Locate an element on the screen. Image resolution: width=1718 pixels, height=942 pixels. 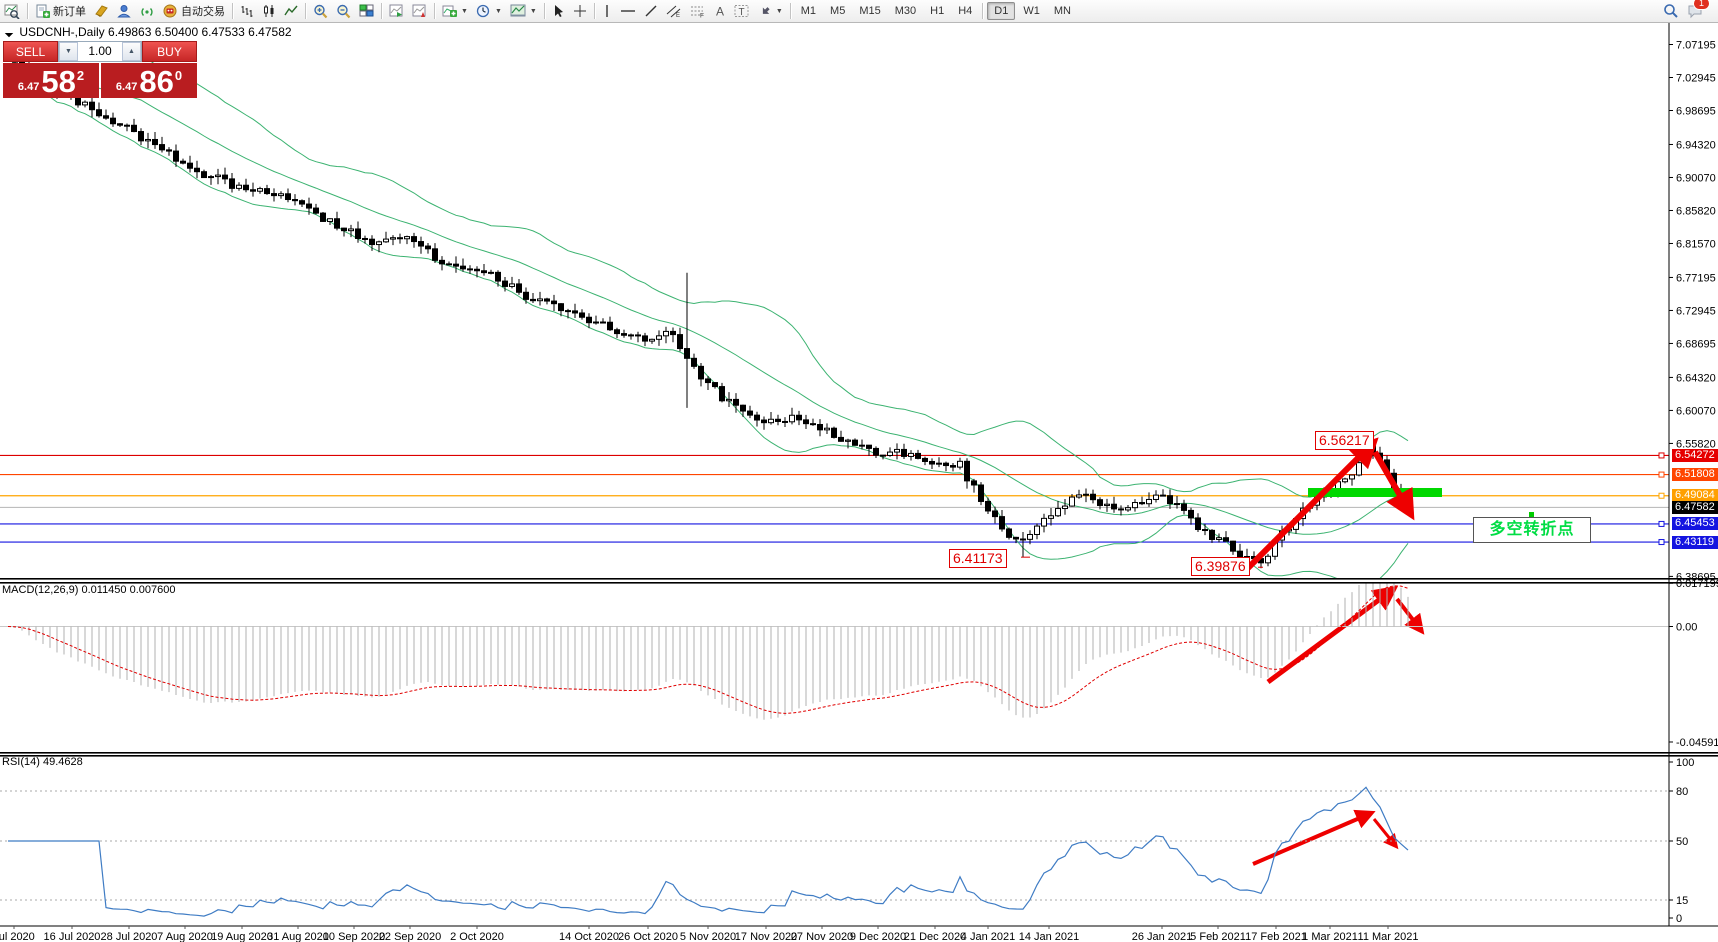
volume-increase-button: ▲ is located at coordinates (131, 51).